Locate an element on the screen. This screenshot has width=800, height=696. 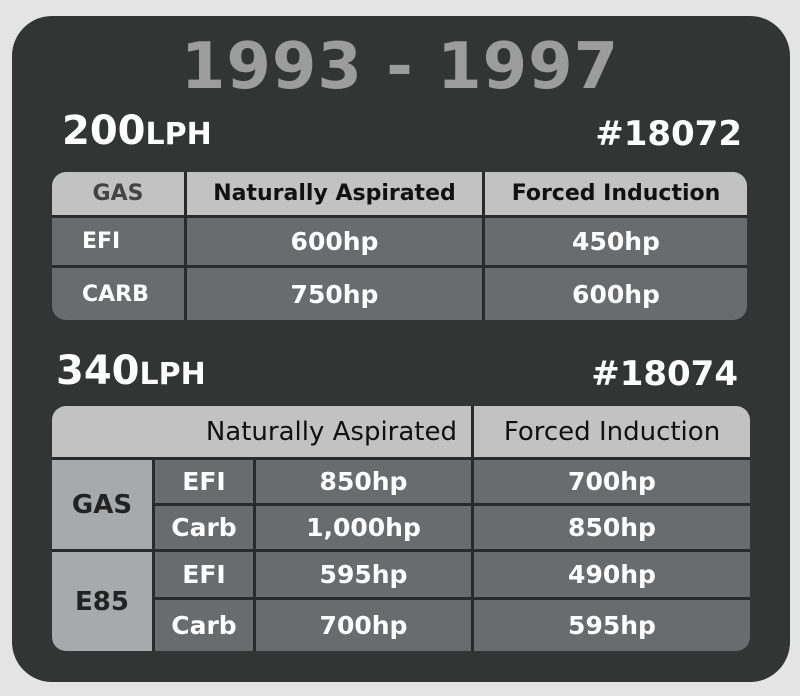
pump1-part-number: #18072 is located at coordinates (668, 134).